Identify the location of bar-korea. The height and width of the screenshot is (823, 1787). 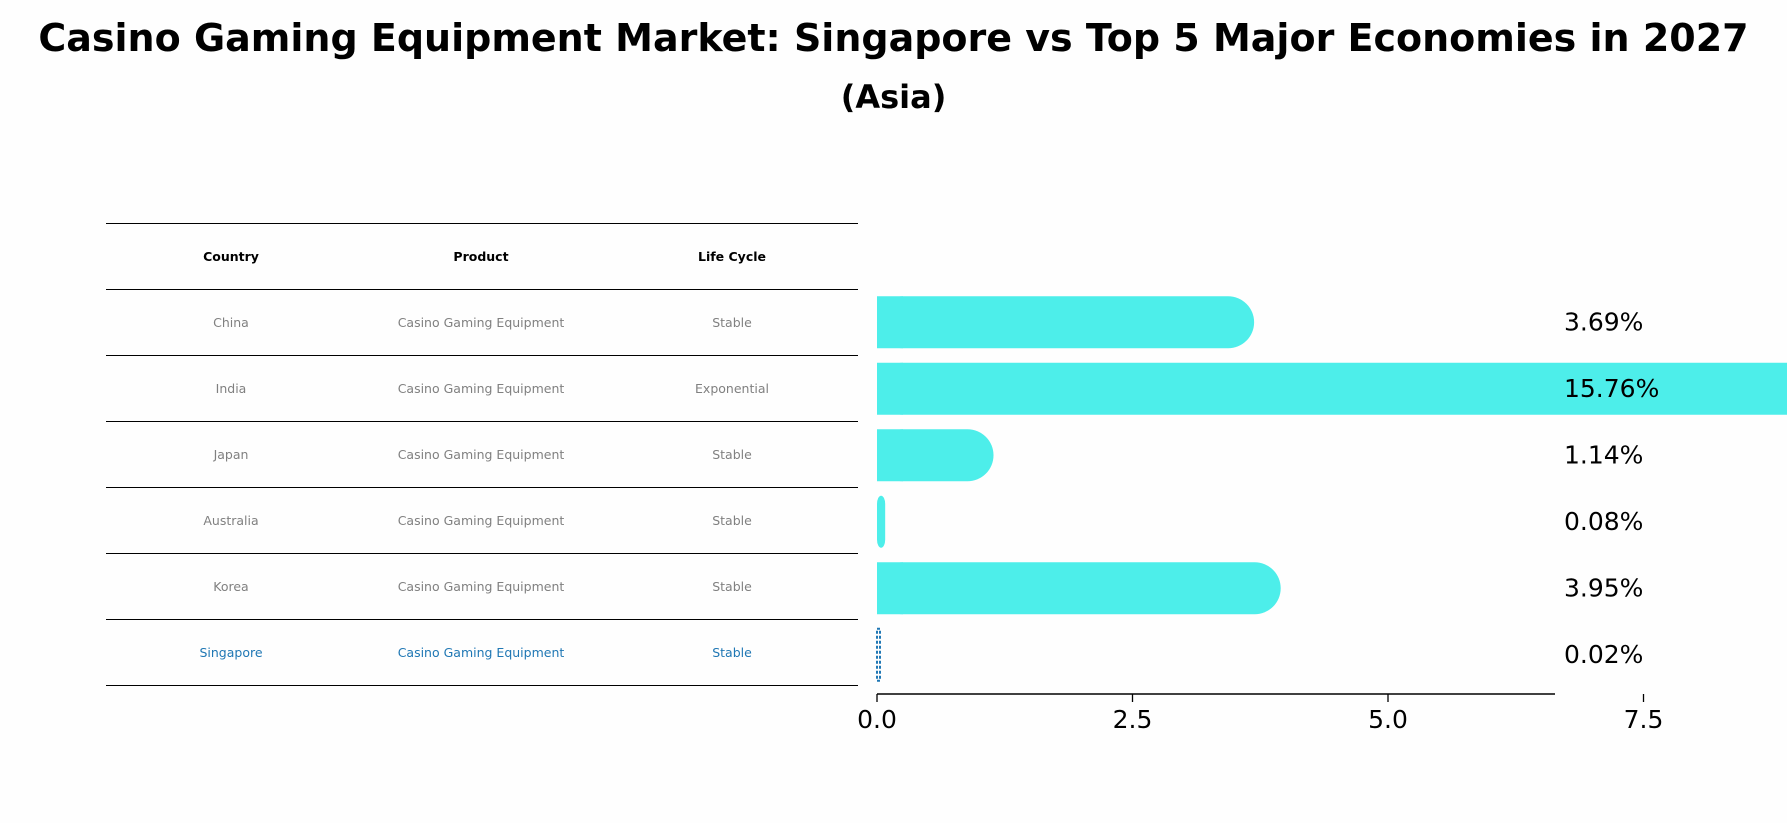
(1079, 588).